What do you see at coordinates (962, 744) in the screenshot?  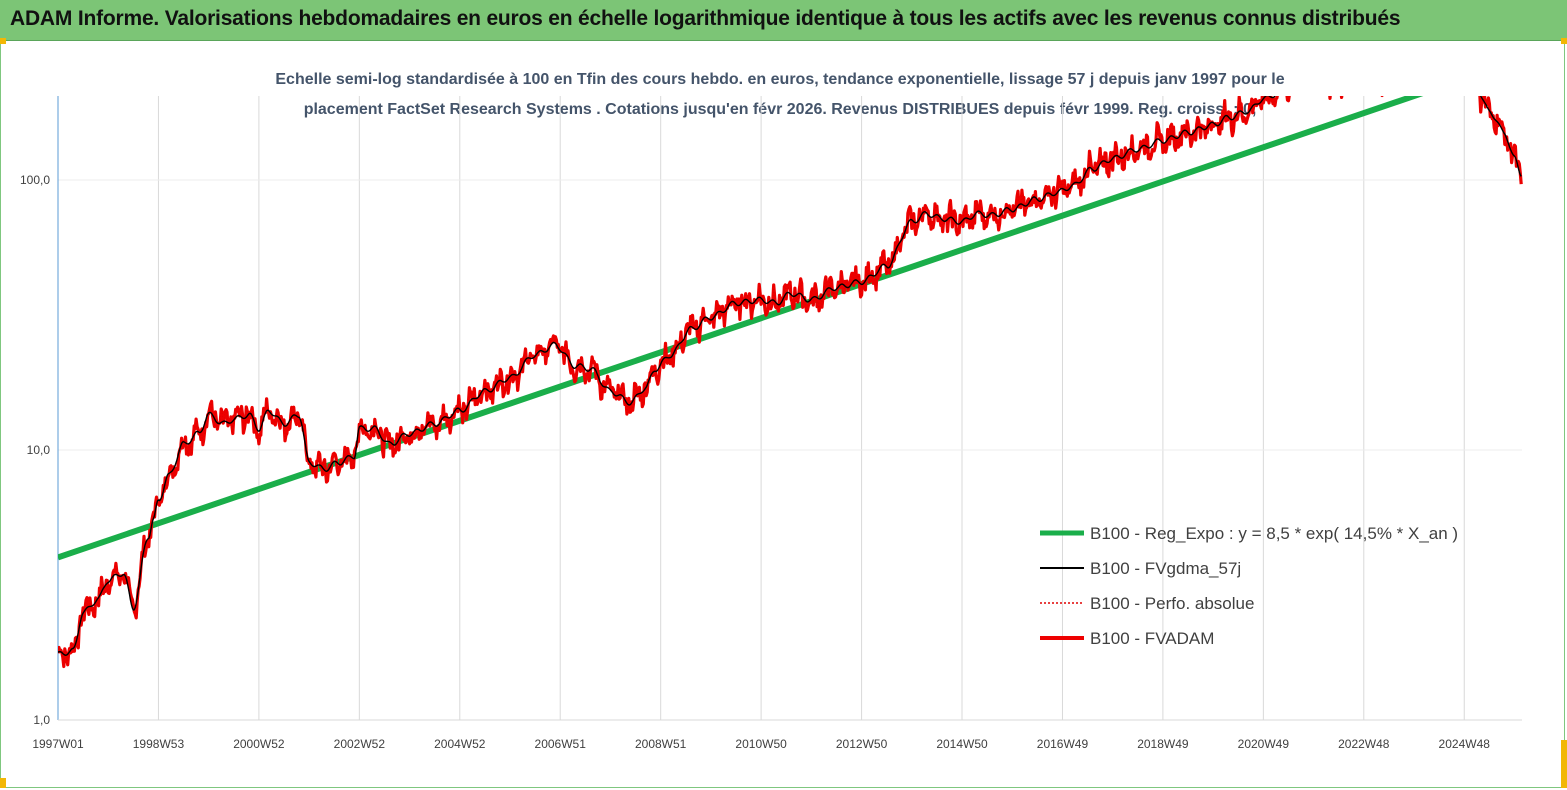 I see `x-tick-label: 2014W50` at bounding box center [962, 744].